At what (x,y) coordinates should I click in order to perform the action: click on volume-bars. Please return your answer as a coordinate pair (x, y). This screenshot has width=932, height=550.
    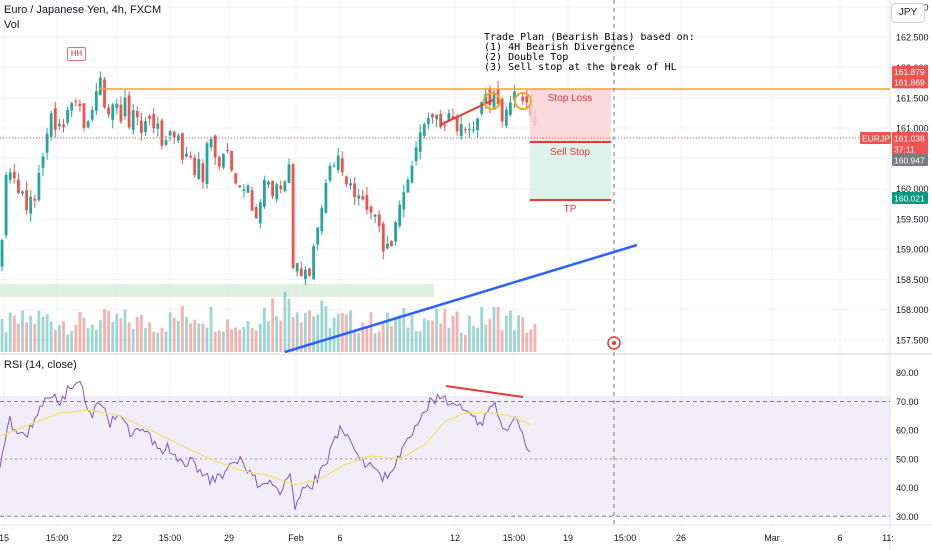
    Looking at the image, I should click on (268, 322).